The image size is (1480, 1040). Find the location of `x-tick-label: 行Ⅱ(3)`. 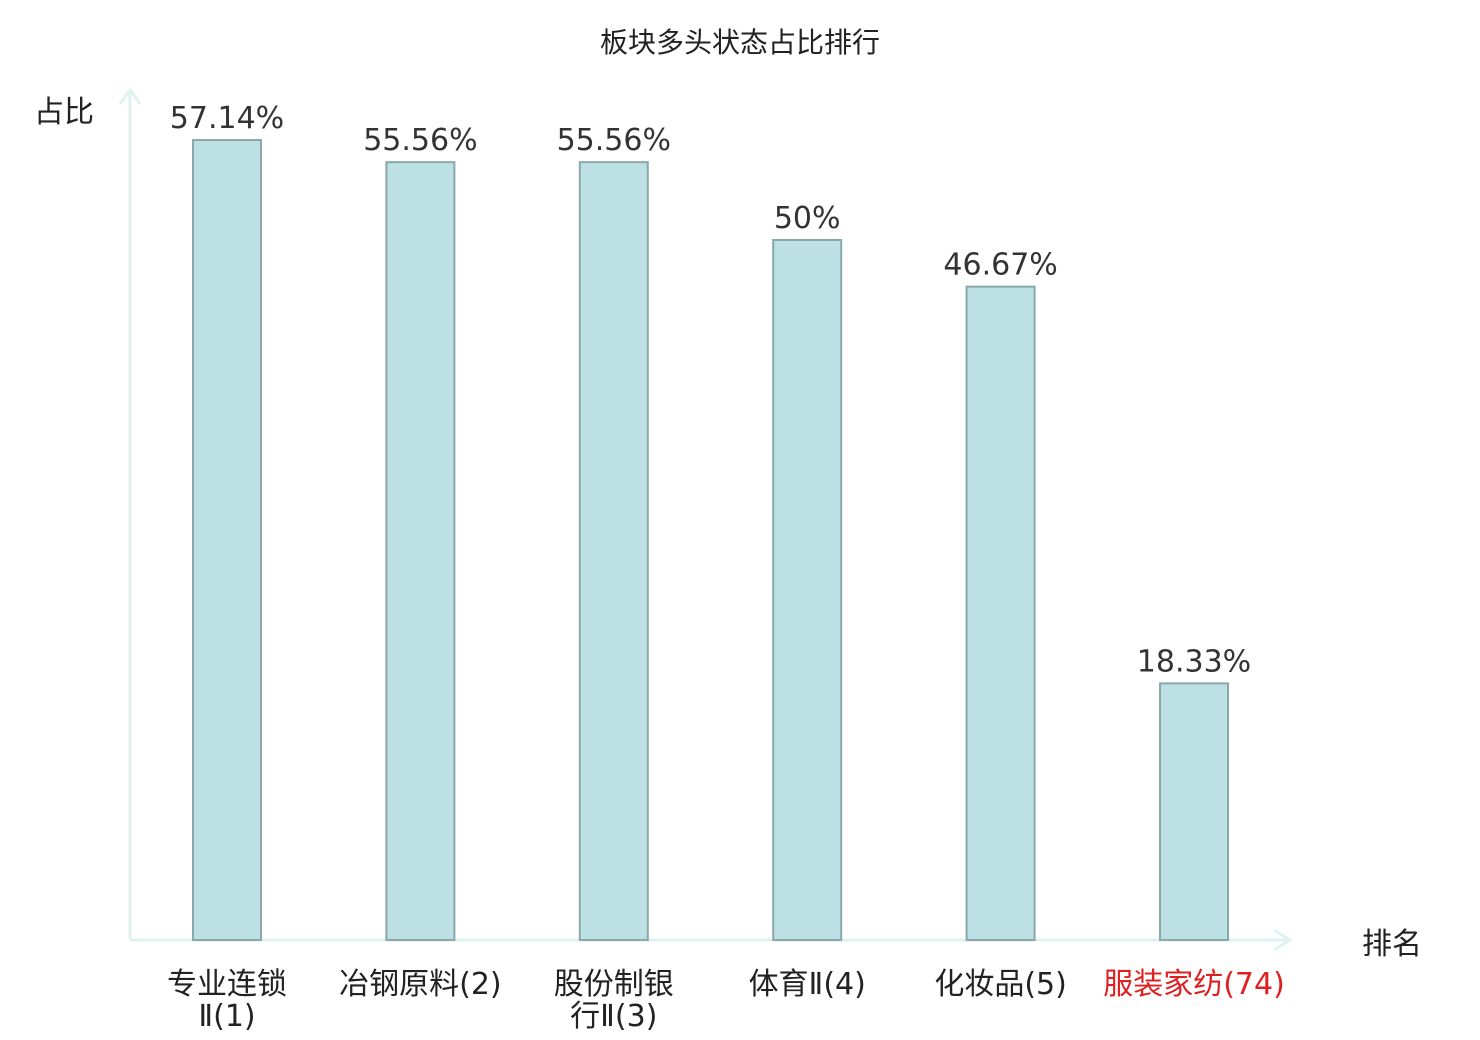

x-tick-label: 行Ⅱ(3) is located at coordinates (613, 1016).